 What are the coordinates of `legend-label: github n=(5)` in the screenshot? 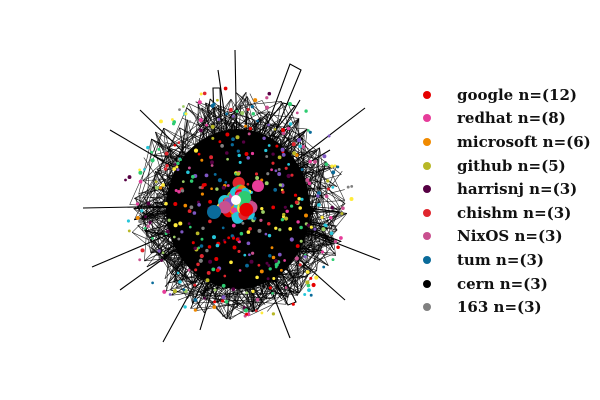 It's located at (511, 165).